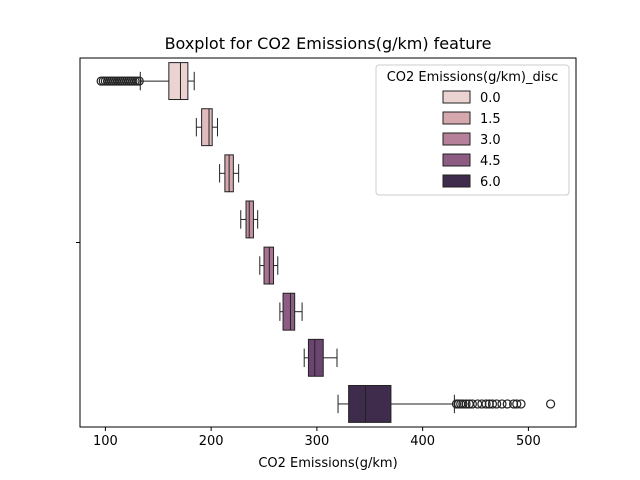  I want to click on x-tick-label-400: 400, so click(422, 441).